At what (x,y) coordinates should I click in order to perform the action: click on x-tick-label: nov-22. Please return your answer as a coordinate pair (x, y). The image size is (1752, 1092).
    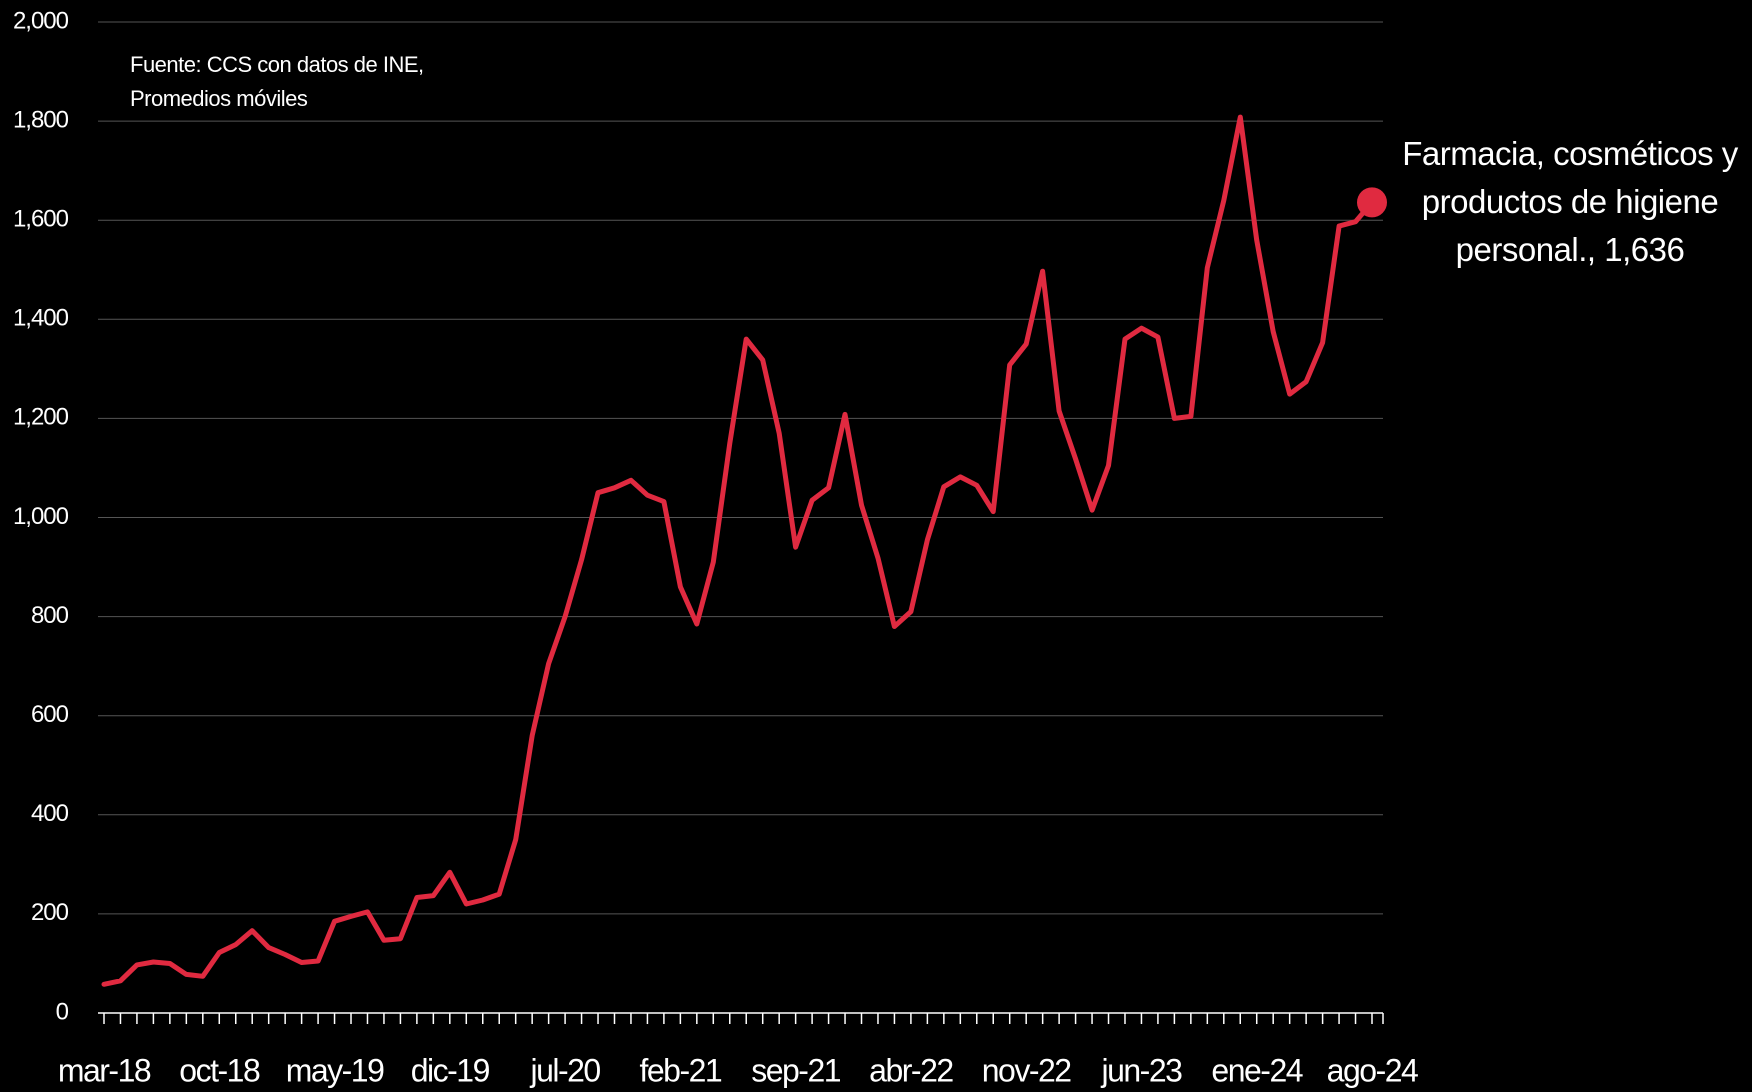
    Looking at the image, I should click on (1027, 1070).